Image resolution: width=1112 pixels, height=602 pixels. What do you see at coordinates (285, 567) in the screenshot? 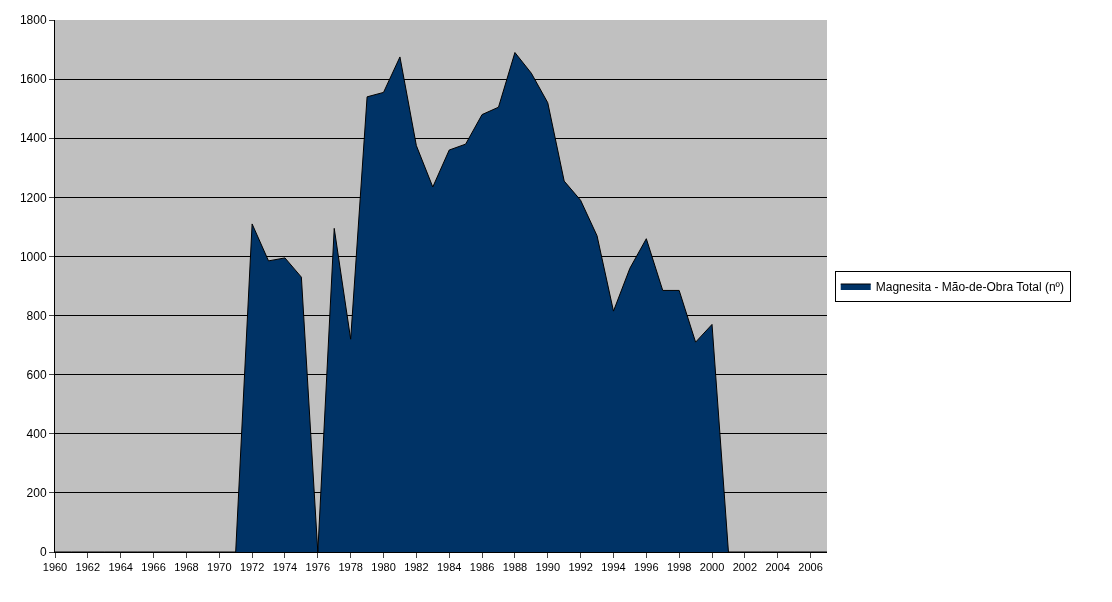
I see `x-tick-label: 1974` at bounding box center [285, 567].